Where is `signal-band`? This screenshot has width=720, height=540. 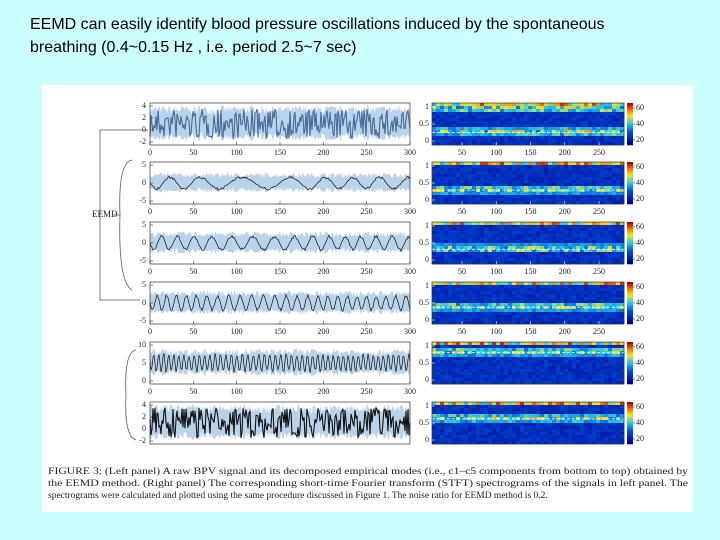 signal-band is located at coordinates (280, 242).